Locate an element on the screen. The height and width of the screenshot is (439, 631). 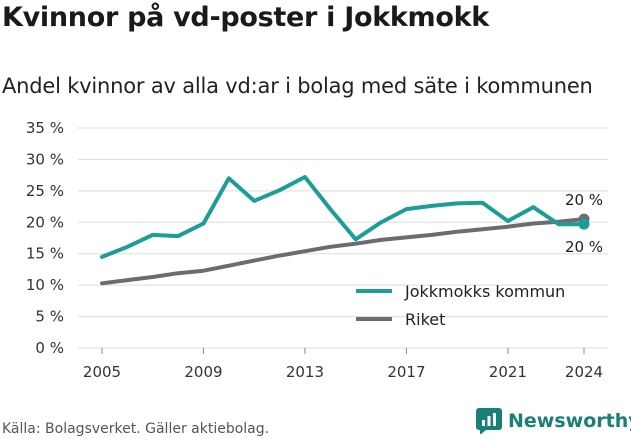
y-tick-label: 20 % is located at coordinates (45, 222).